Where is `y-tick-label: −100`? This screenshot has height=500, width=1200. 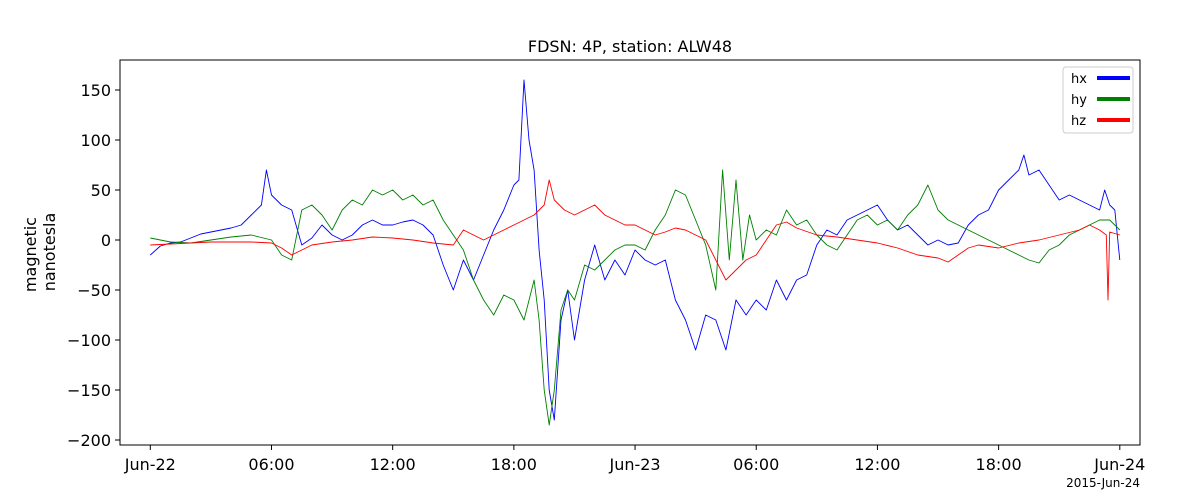
y-tick-label: −100 is located at coordinates (89, 340).